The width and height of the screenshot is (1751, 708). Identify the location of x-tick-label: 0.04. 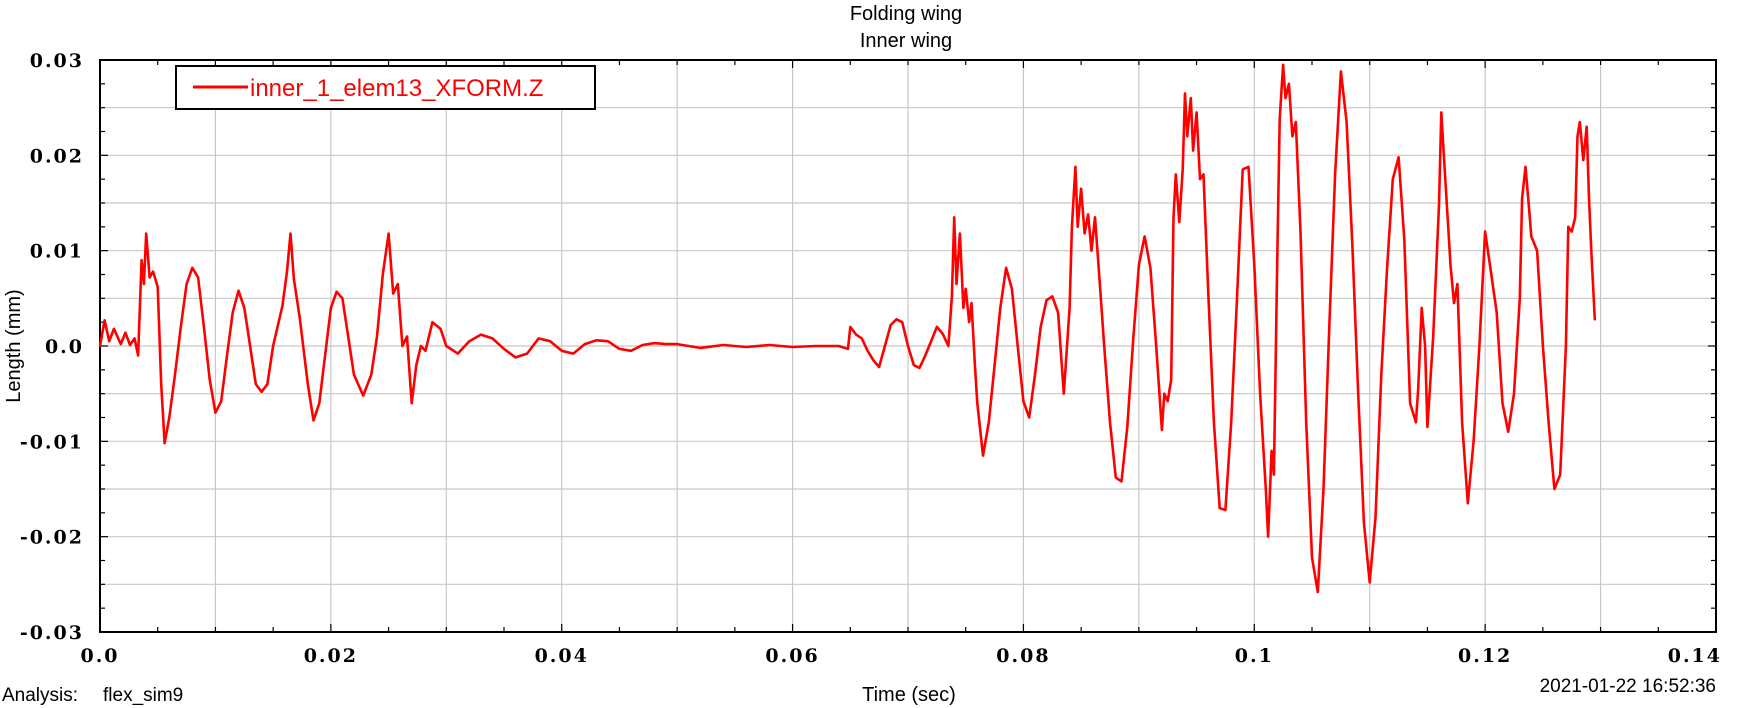
(562, 656).